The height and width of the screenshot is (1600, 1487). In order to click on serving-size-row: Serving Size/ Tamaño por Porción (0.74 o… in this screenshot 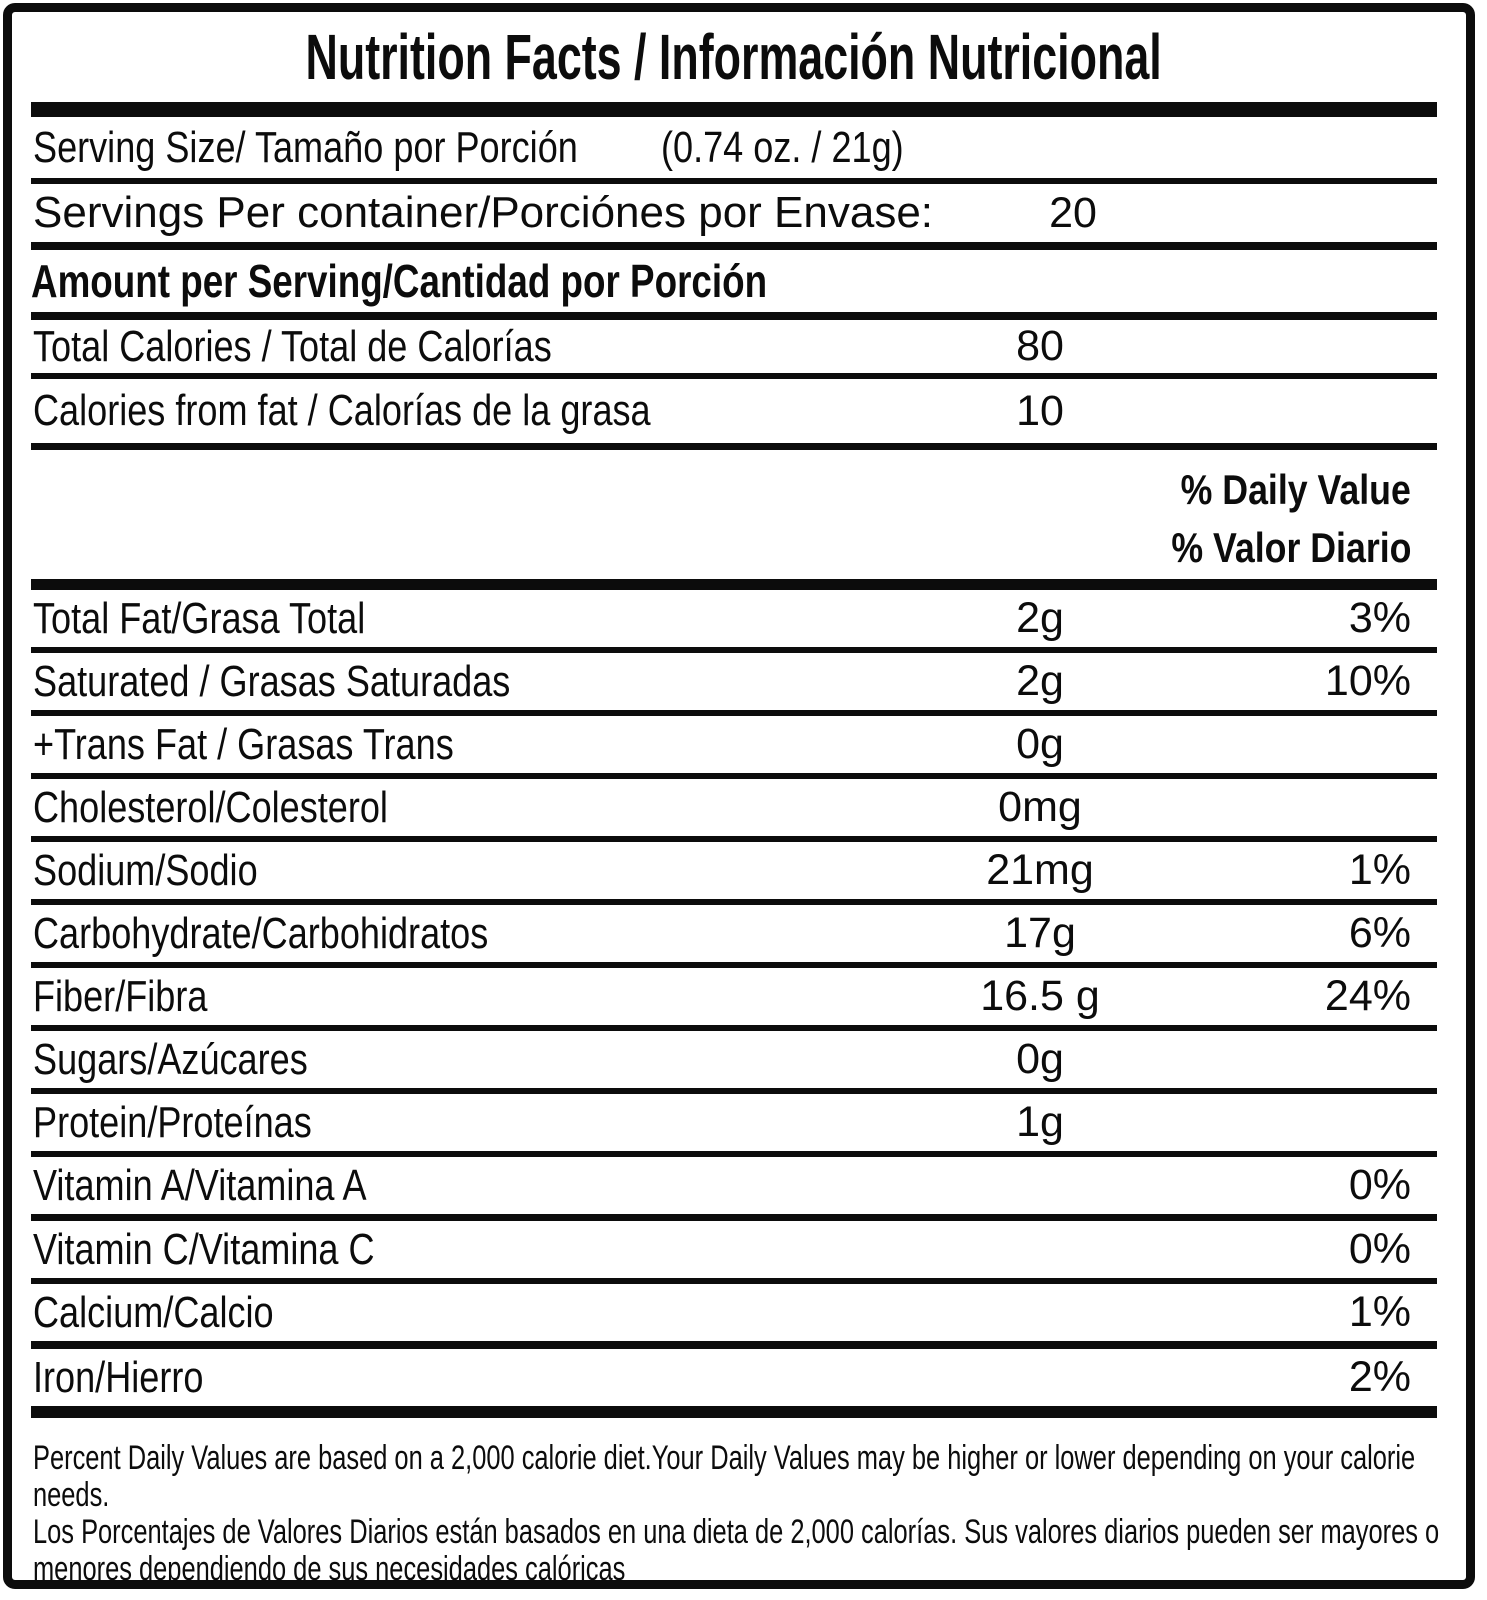, I will do `click(734, 150)`.